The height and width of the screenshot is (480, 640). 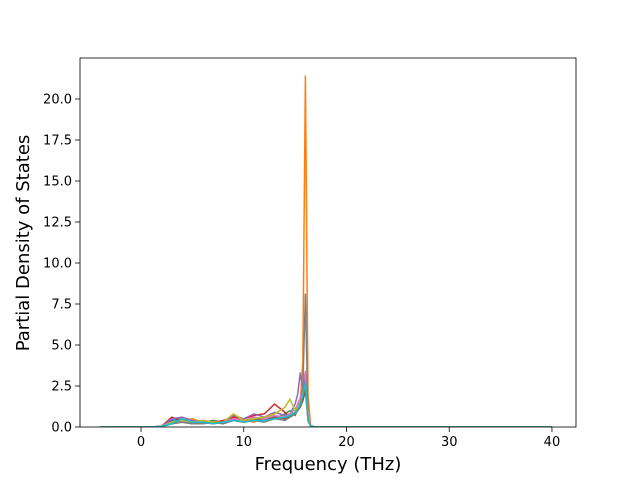 I want to click on y-axis-label: Partial Density of States, so click(x=23, y=243).